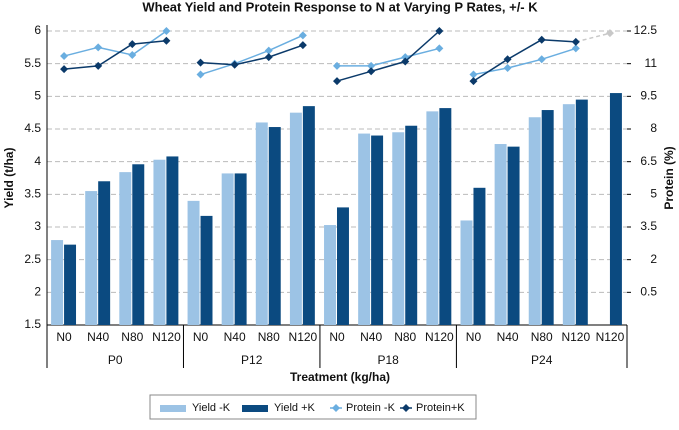 The image size is (679, 430). I want to click on x-axis-title: Treatment (kg/ha), so click(340, 377).